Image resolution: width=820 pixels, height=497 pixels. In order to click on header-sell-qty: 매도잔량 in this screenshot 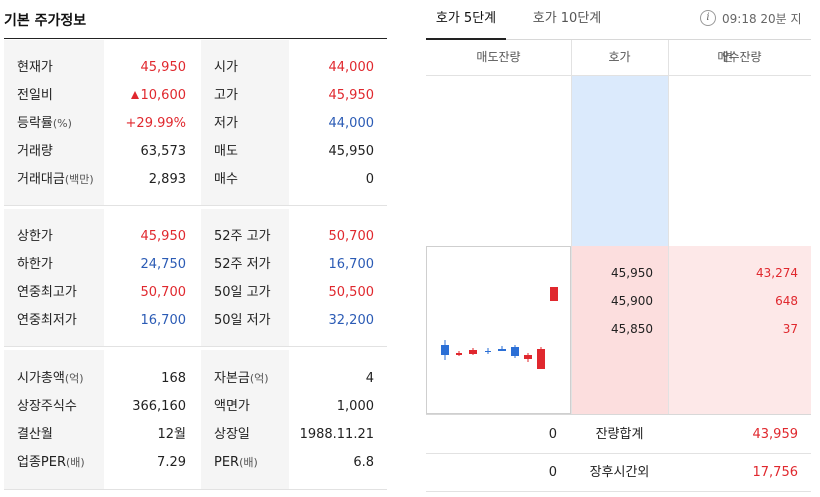, I will do `click(498, 58)`.